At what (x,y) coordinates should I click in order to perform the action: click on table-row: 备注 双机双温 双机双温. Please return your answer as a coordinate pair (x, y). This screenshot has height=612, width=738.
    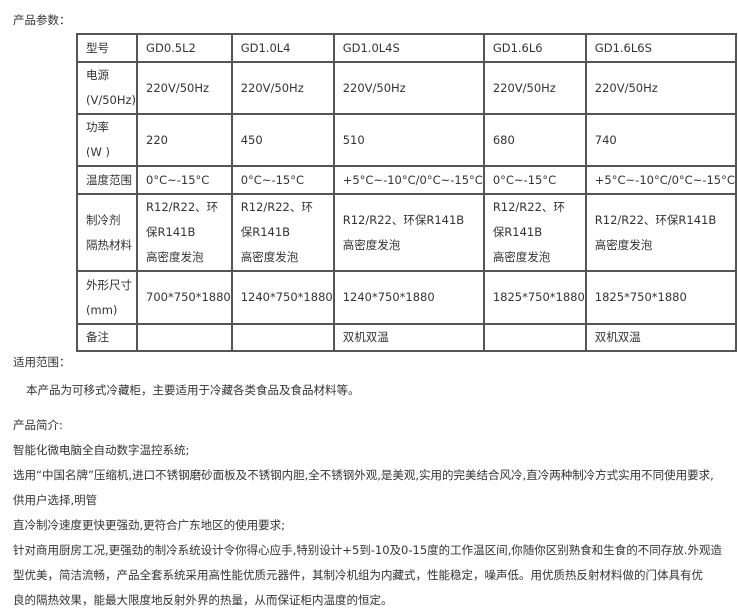
    Looking at the image, I should click on (406, 337).